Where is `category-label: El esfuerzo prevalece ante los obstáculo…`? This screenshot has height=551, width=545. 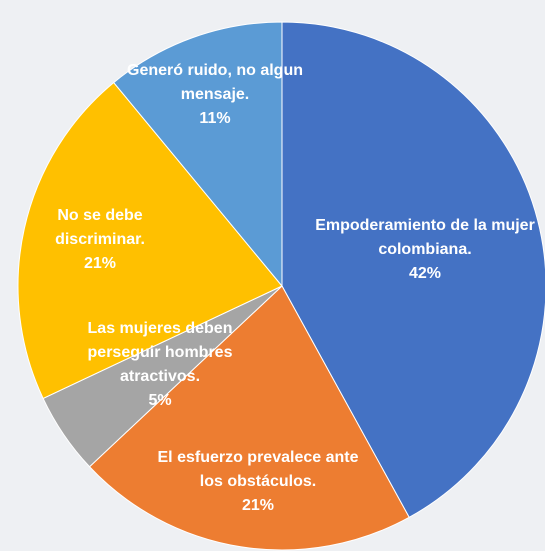 category-label: El esfuerzo prevalece ante los obstáculo… is located at coordinates (258, 469).